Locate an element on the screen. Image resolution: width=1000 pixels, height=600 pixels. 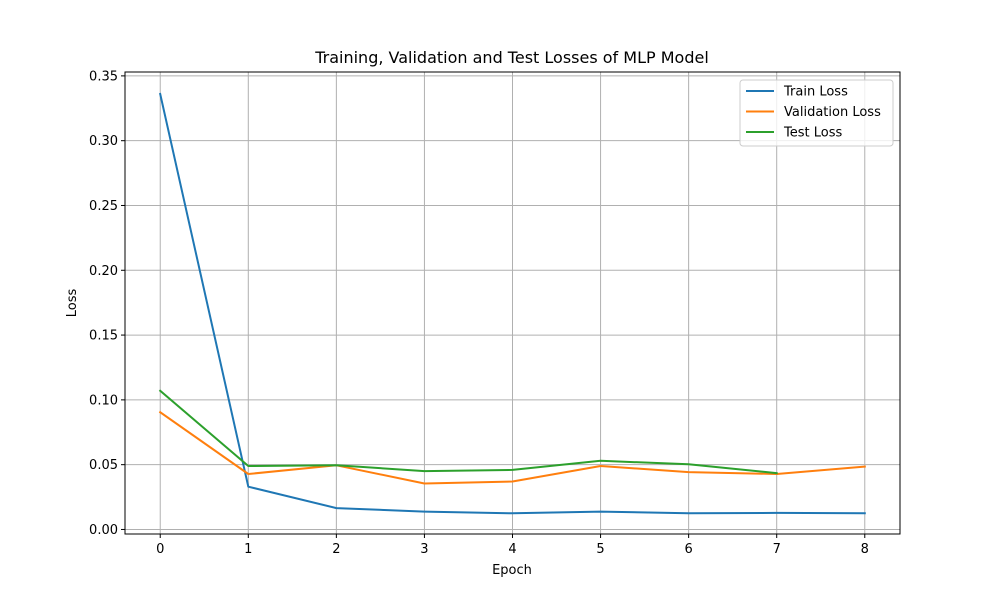
x-tick-label: 1 is located at coordinates (248, 549).